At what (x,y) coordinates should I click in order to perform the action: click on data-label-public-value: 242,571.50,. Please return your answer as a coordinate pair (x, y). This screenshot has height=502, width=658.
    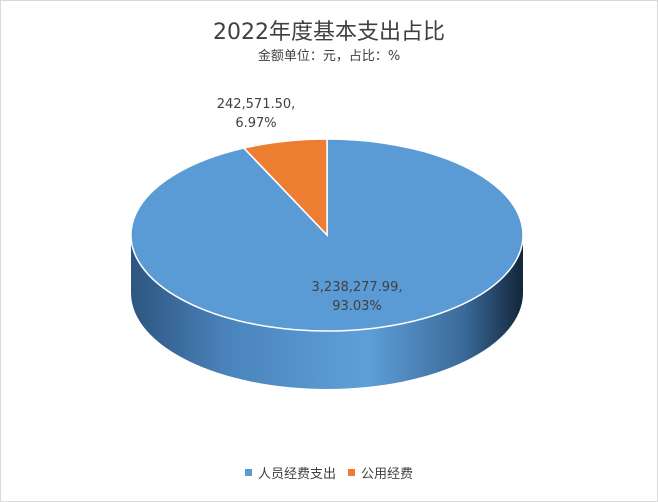
    Looking at the image, I should click on (256, 104).